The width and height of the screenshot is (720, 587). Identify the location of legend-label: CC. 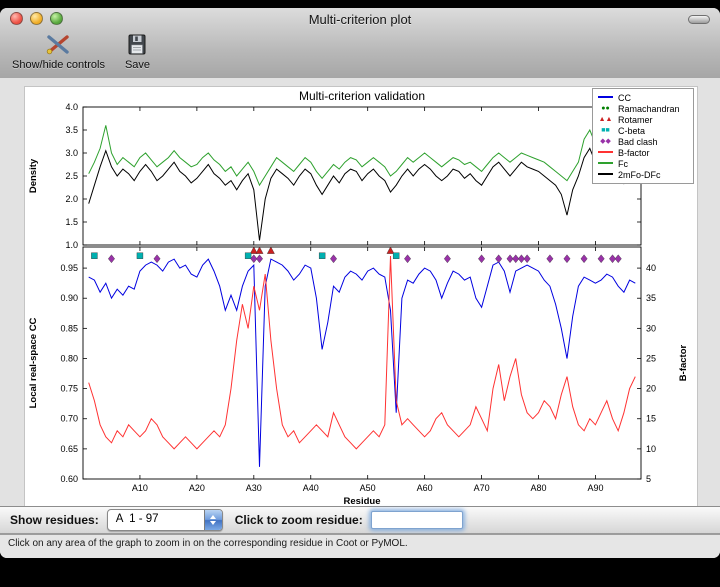
(624, 97).